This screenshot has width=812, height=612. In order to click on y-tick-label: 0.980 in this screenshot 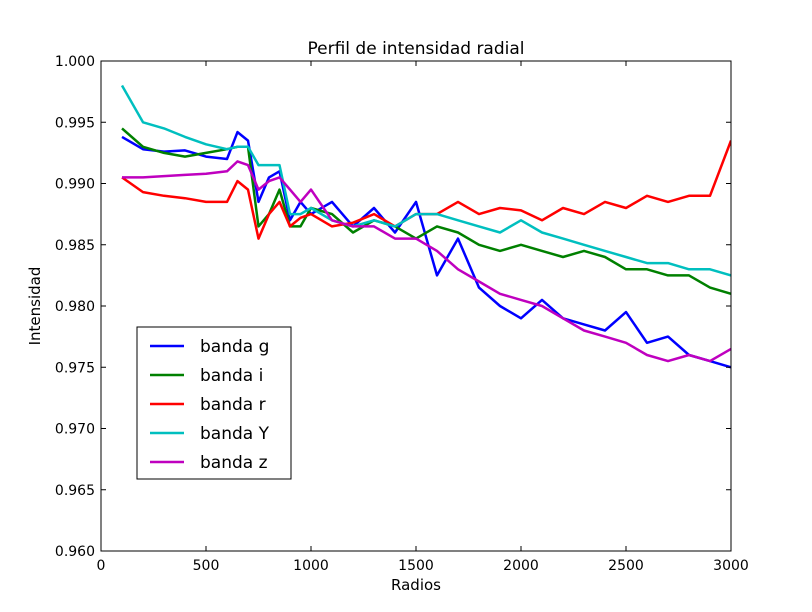, I will do `click(75, 307)`.